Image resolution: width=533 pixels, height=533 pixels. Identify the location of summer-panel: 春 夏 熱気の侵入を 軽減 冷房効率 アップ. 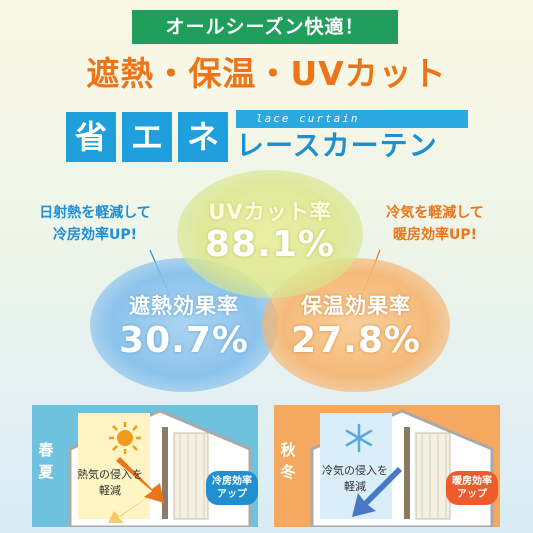
(145, 466).